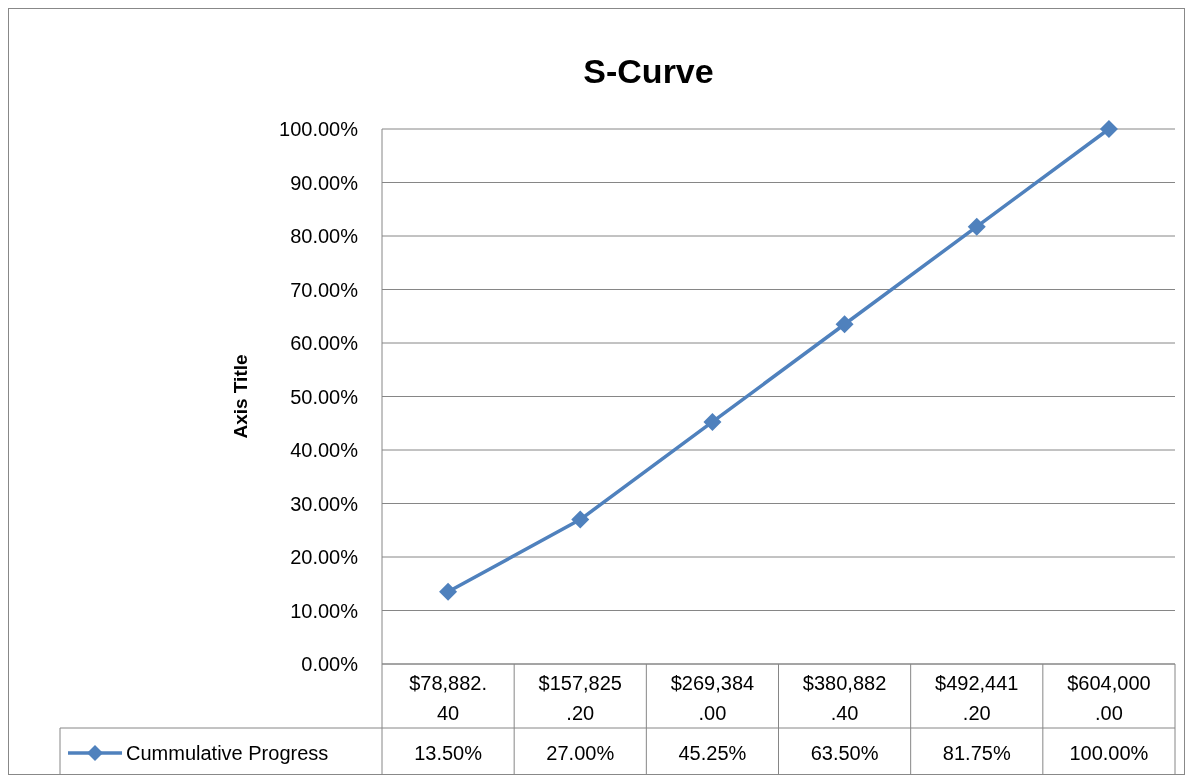 The image size is (1187, 778). I want to click on y-tick-label: 10.00%, so click(324, 610).